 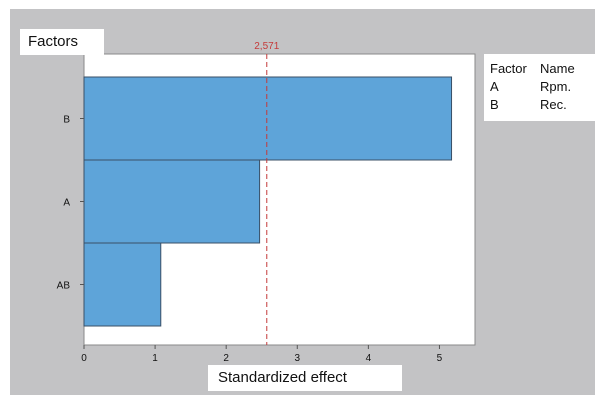 What do you see at coordinates (532, 69) in the screenshot?
I see `legend-header-row: Factor Name` at bounding box center [532, 69].